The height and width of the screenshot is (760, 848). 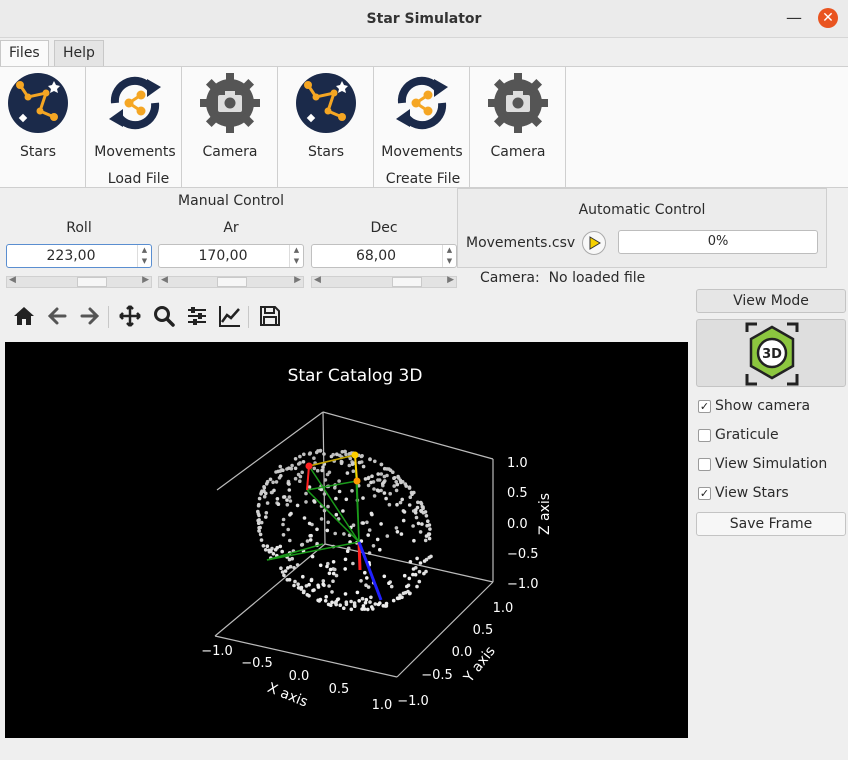 I want to click on graticule-box, so click(x=704, y=435).